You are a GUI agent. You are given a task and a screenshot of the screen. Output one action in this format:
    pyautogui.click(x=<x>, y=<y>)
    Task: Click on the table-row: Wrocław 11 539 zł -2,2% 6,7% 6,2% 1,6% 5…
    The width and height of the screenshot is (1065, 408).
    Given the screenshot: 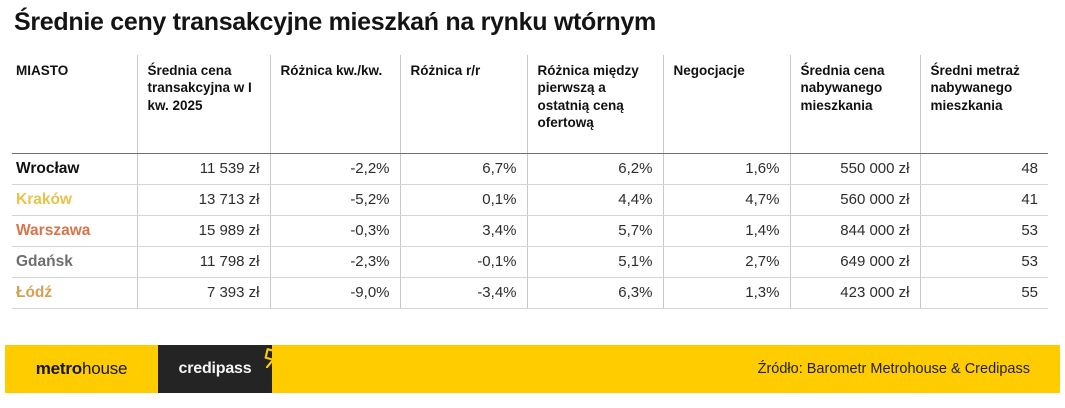 What is the action you would take?
    pyautogui.click(x=530, y=169)
    